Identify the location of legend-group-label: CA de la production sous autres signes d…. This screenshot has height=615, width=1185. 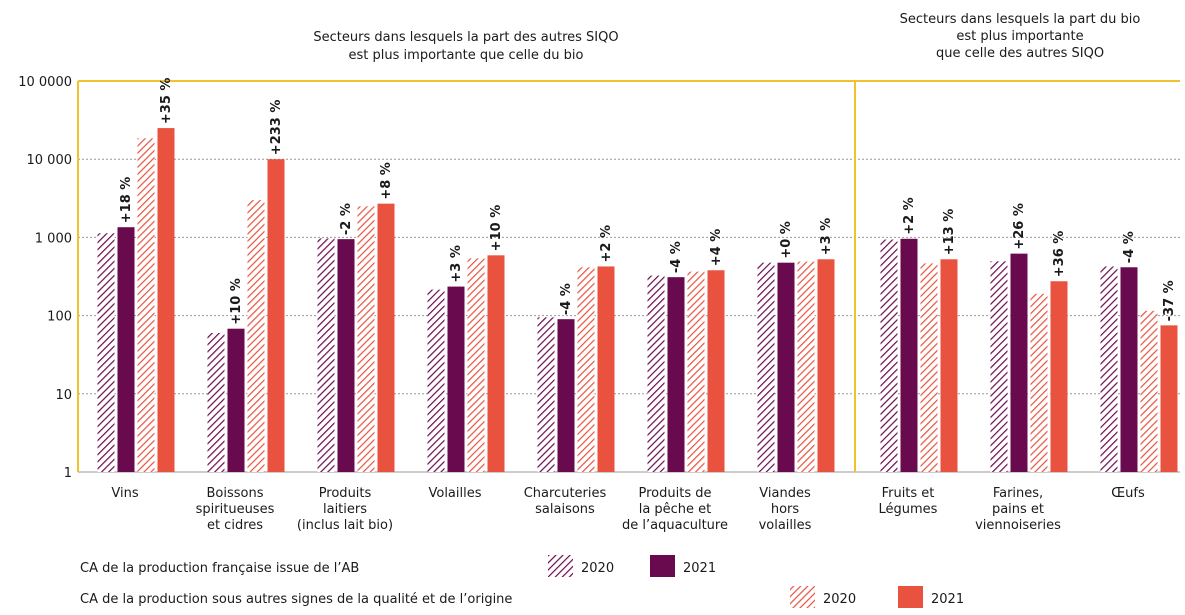
(296, 599).